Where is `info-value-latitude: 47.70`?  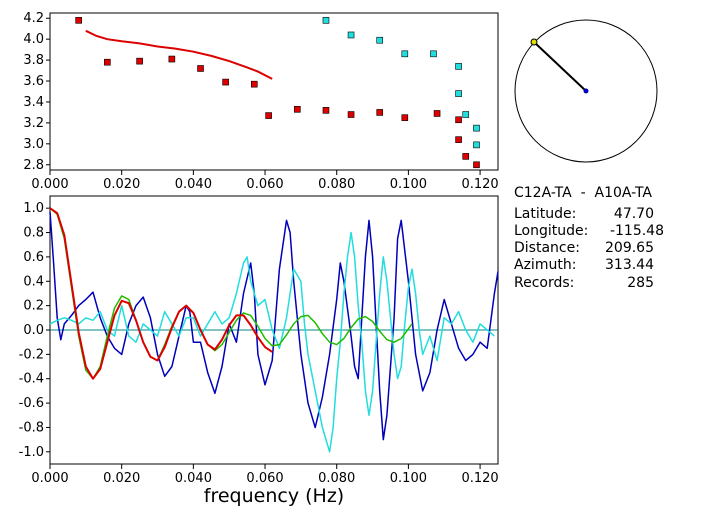 info-value-latitude: 47.70 is located at coordinates (634, 214).